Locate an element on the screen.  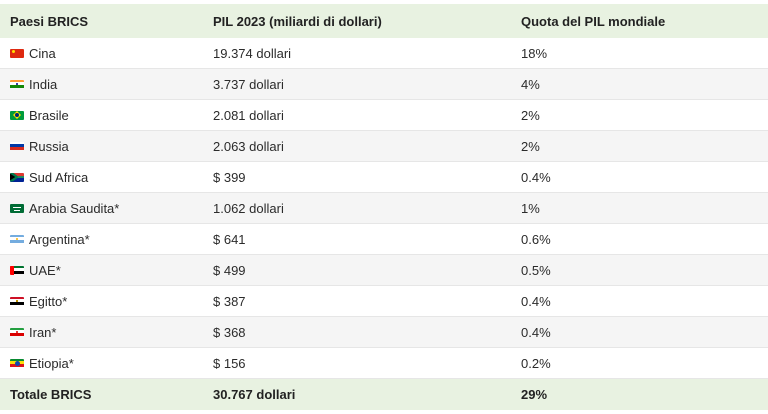
gdp-value: $ 368 is located at coordinates (229, 332).